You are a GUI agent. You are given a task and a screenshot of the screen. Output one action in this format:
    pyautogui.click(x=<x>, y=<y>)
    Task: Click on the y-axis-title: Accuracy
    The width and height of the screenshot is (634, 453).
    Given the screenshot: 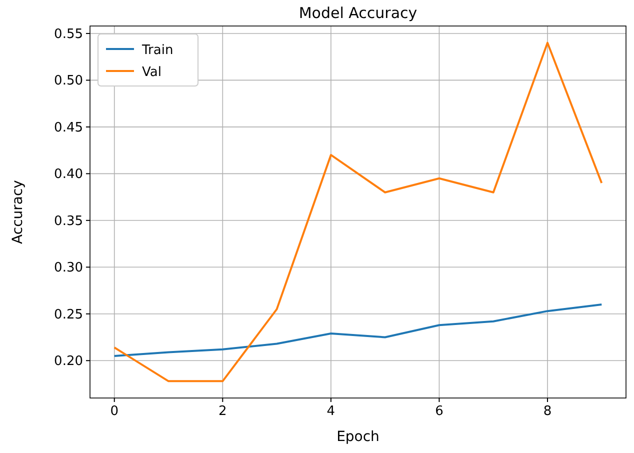 What is the action you would take?
    pyautogui.click(x=18, y=212)
    